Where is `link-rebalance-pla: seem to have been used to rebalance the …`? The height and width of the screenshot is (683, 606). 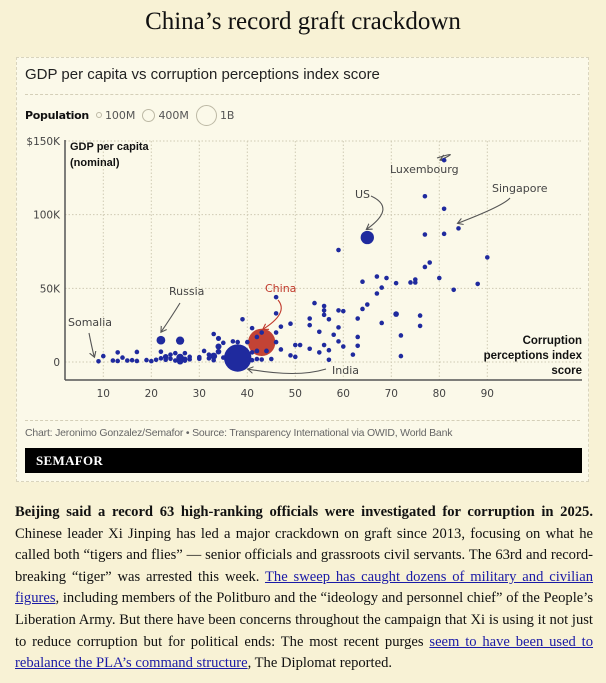
link-rebalance-pla: seem to have been used to rebalance the … is located at coordinates (304, 652).